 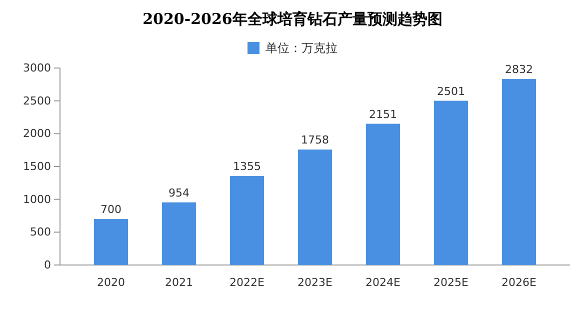 I want to click on x-tick-label: 2021, so click(x=179, y=283).